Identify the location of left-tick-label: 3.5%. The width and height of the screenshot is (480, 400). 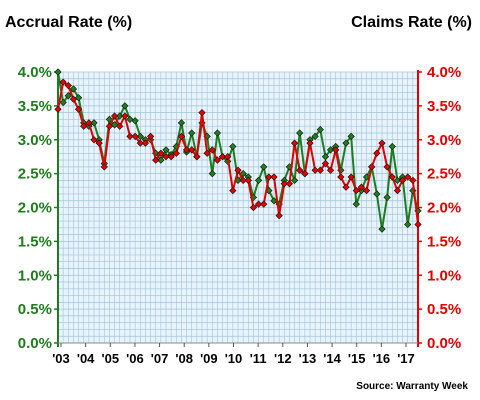
(35, 106).